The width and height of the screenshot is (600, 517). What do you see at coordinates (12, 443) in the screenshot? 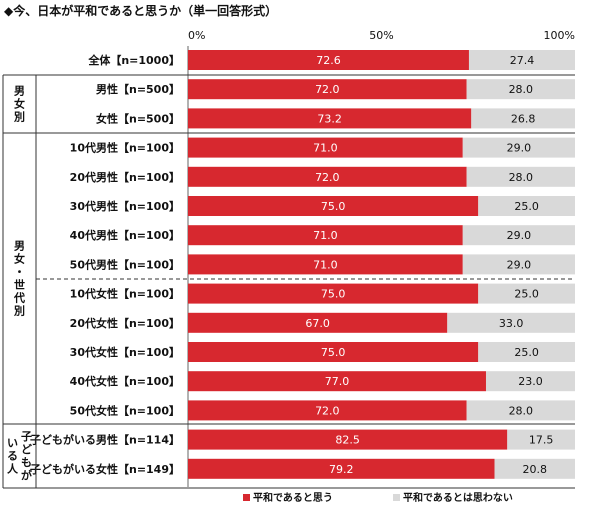
I see `group-label-char: い` at bounding box center [12, 443].